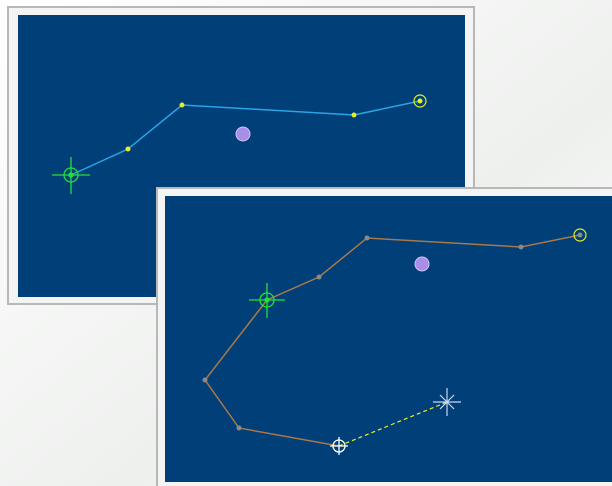 This screenshot has height=486, width=612. I want to click on star-d2, so click(447, 402).